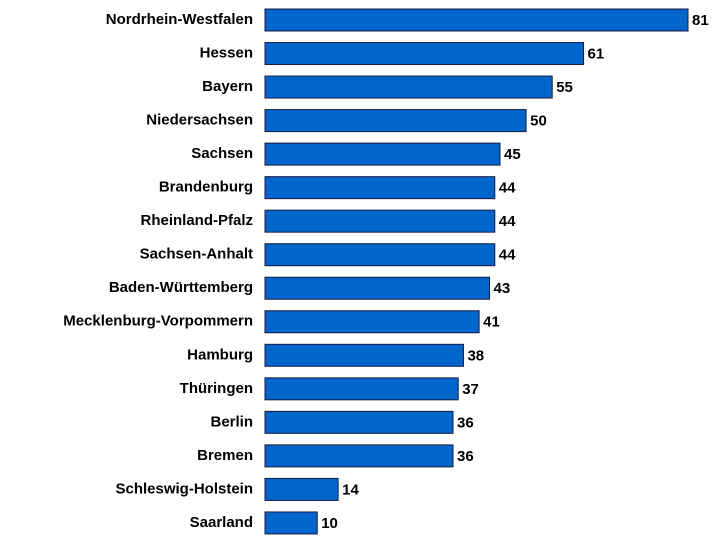 The image size is (713, 538). What do you see at coordinates (206, 187) in the screenshot?
I see `category-label: Brandenburg` at bounding box center [206, 187].